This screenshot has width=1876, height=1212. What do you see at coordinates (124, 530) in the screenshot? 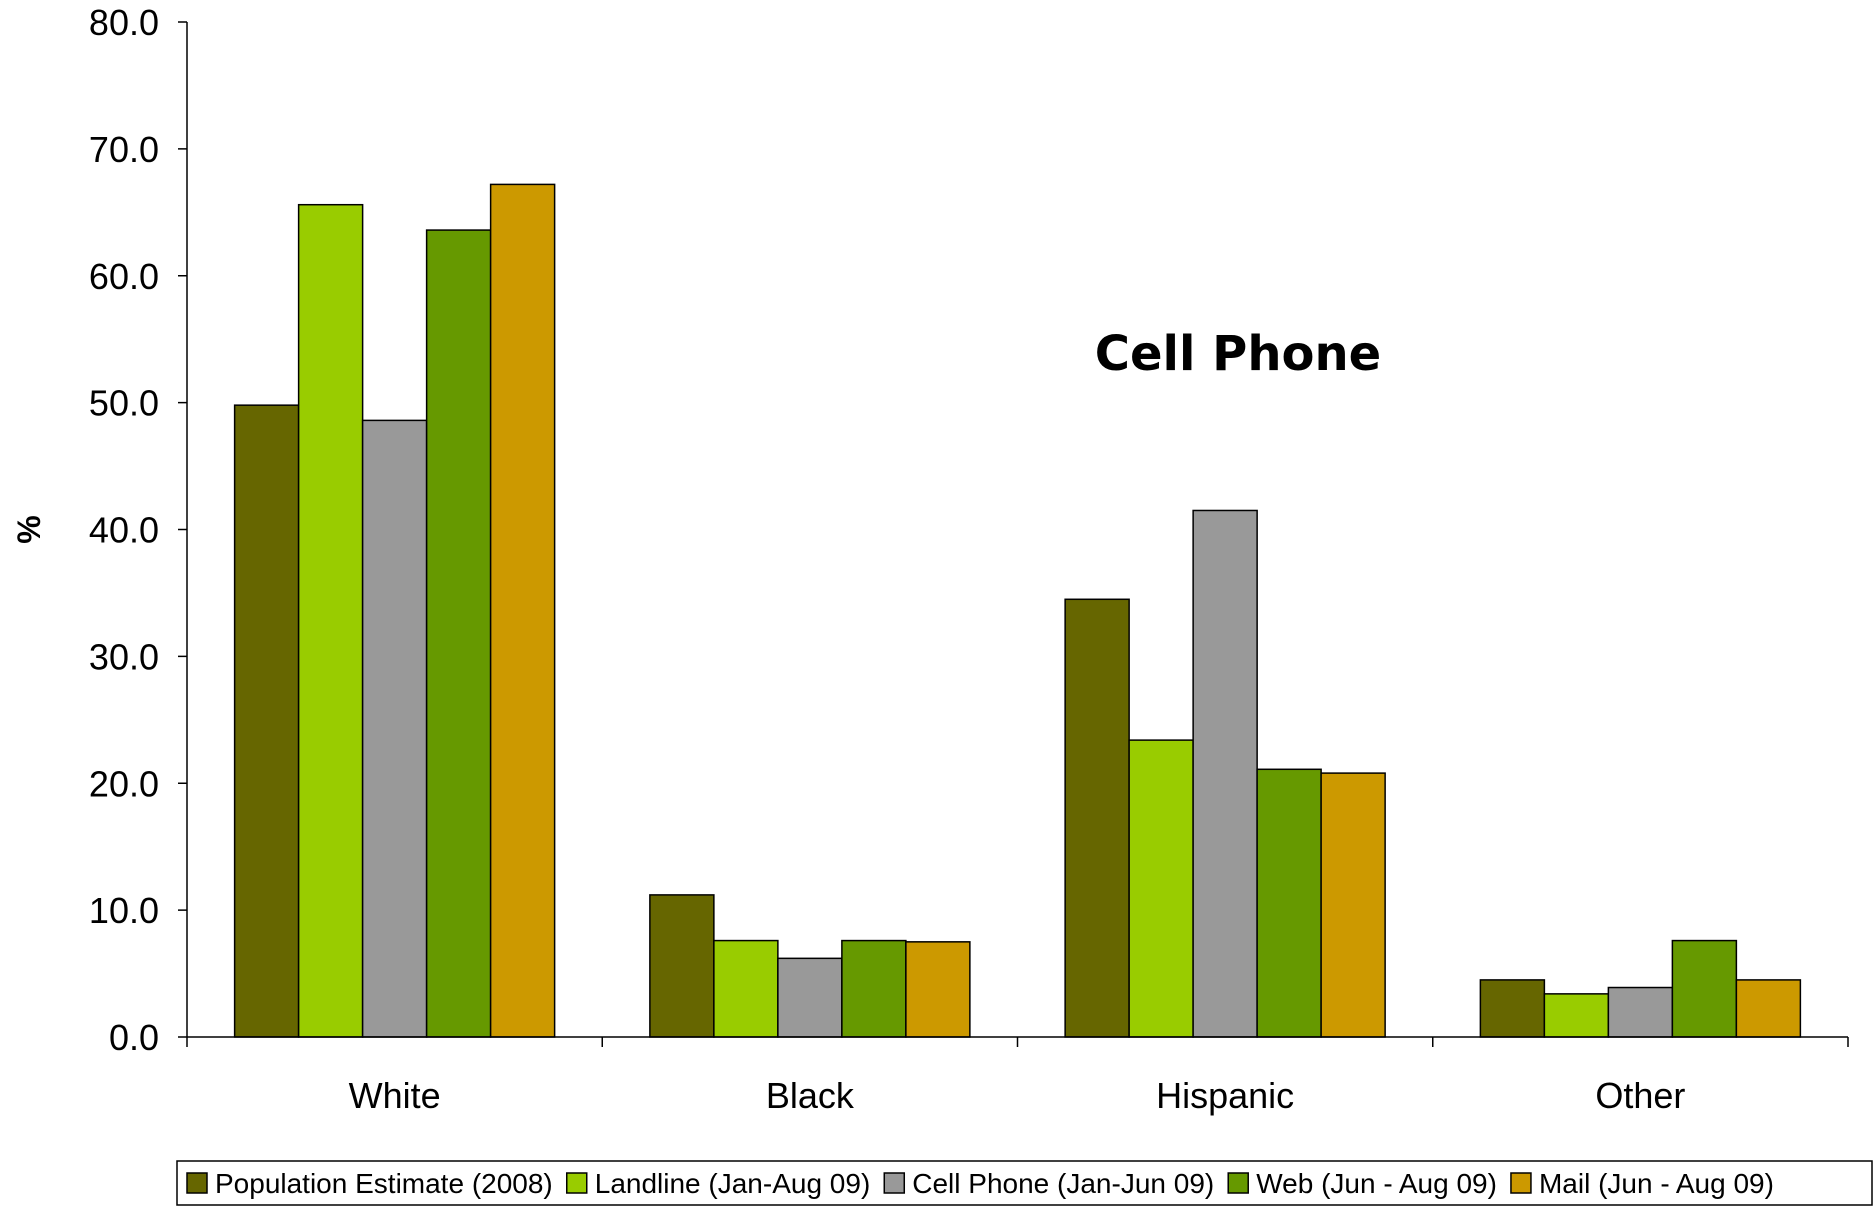
I see `y-tick-label: 40.0` at bounding box center [124, 530].